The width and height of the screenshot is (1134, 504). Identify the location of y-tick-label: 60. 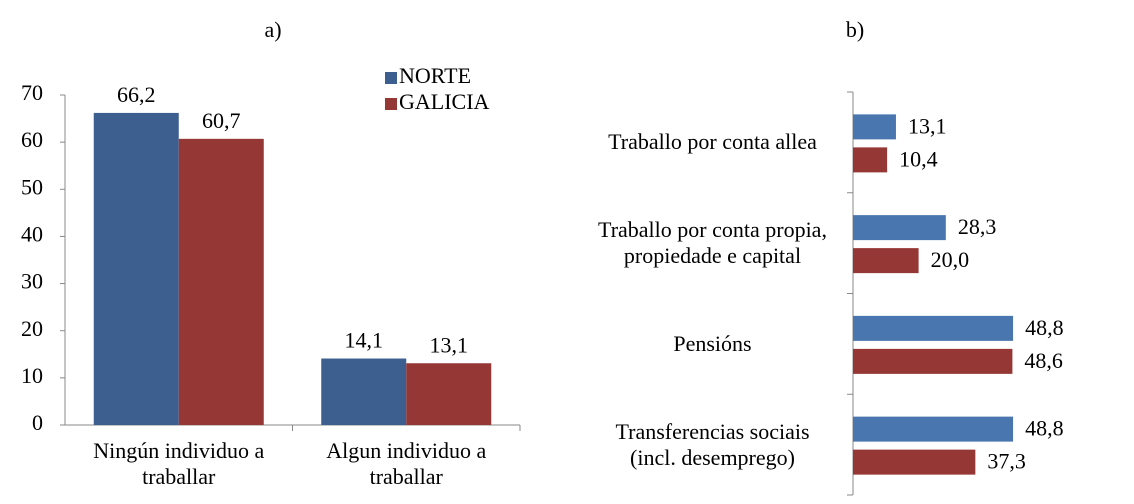
(32, 139).